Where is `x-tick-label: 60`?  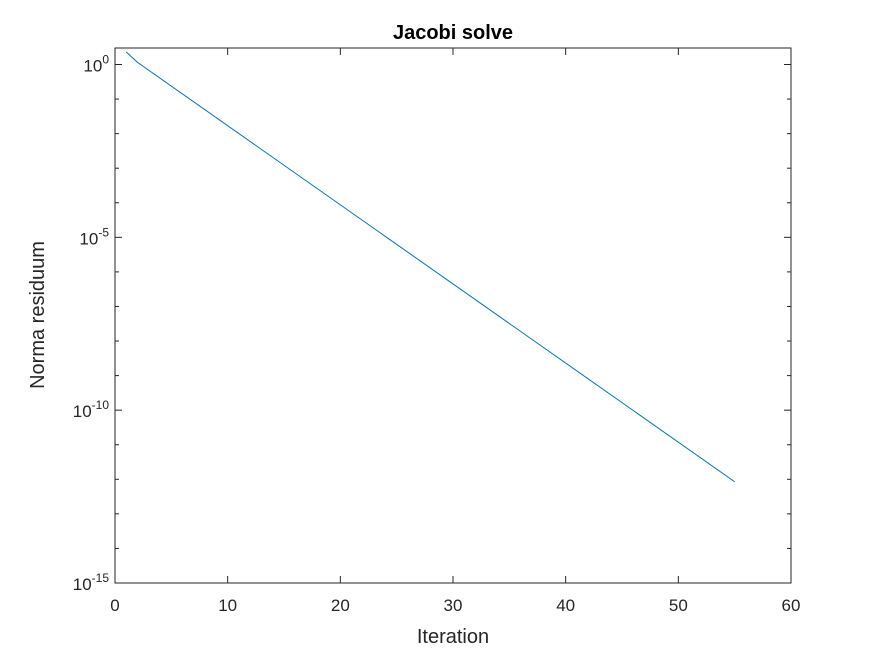
x-tick-label: 60 is located at coordinates (791, 605).